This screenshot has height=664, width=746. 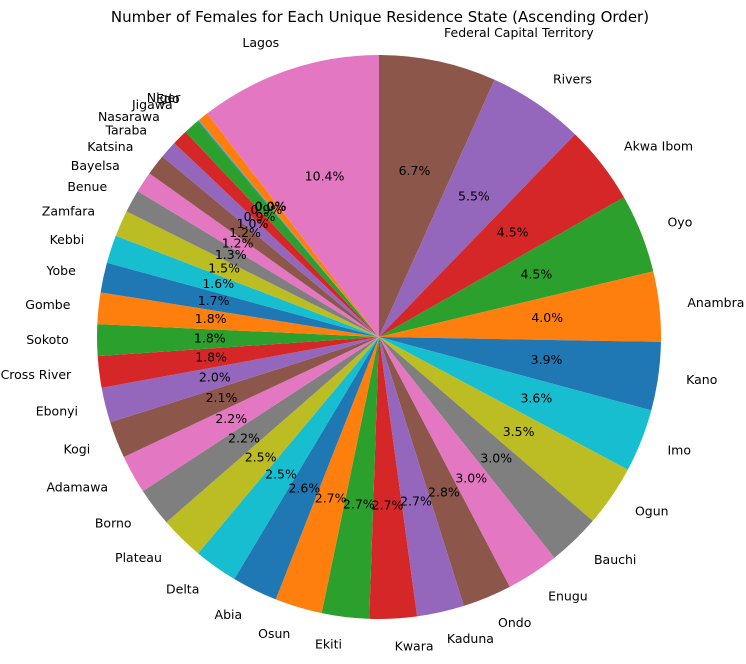 I want to click on slice-label: Kogi, so click(x=77, y=449).